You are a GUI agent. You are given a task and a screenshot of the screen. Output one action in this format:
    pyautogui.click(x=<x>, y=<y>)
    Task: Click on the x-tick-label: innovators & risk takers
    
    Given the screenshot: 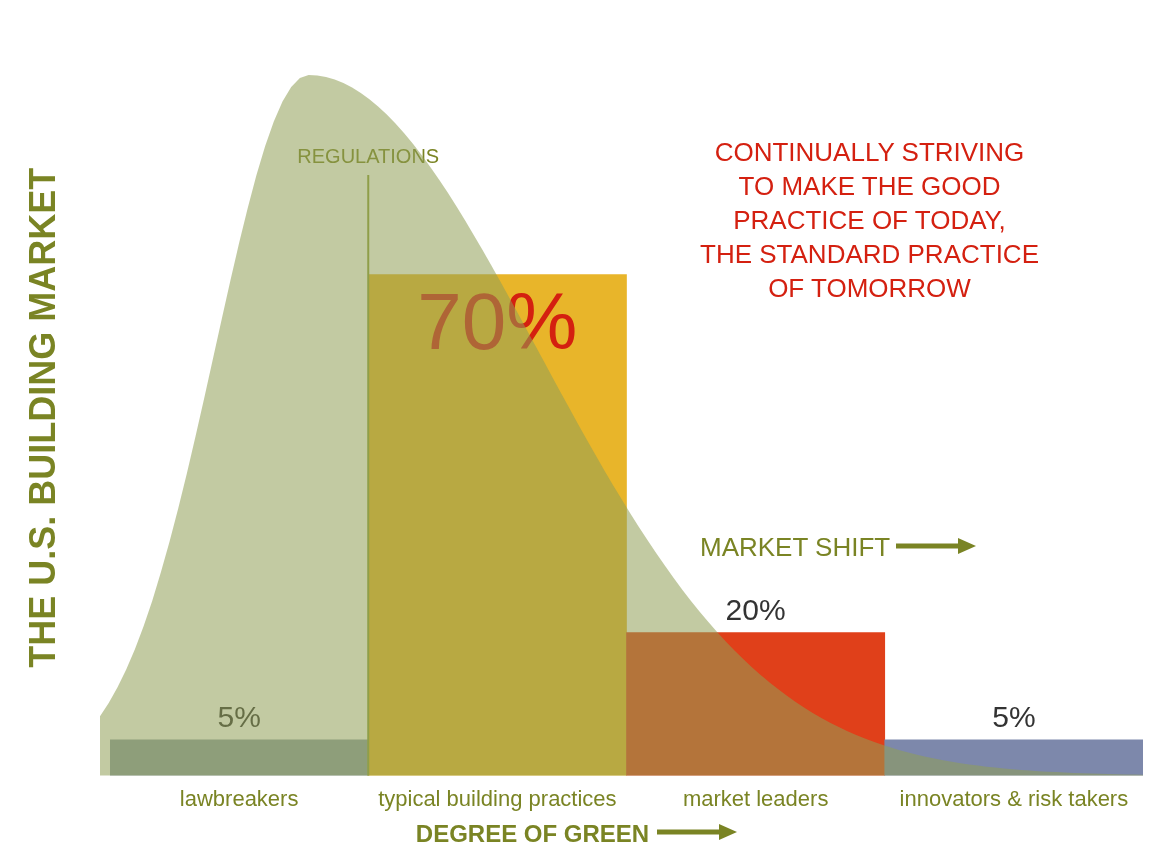 What is the action you would take?
    pyautogui.click(x=1014, y=798)
    